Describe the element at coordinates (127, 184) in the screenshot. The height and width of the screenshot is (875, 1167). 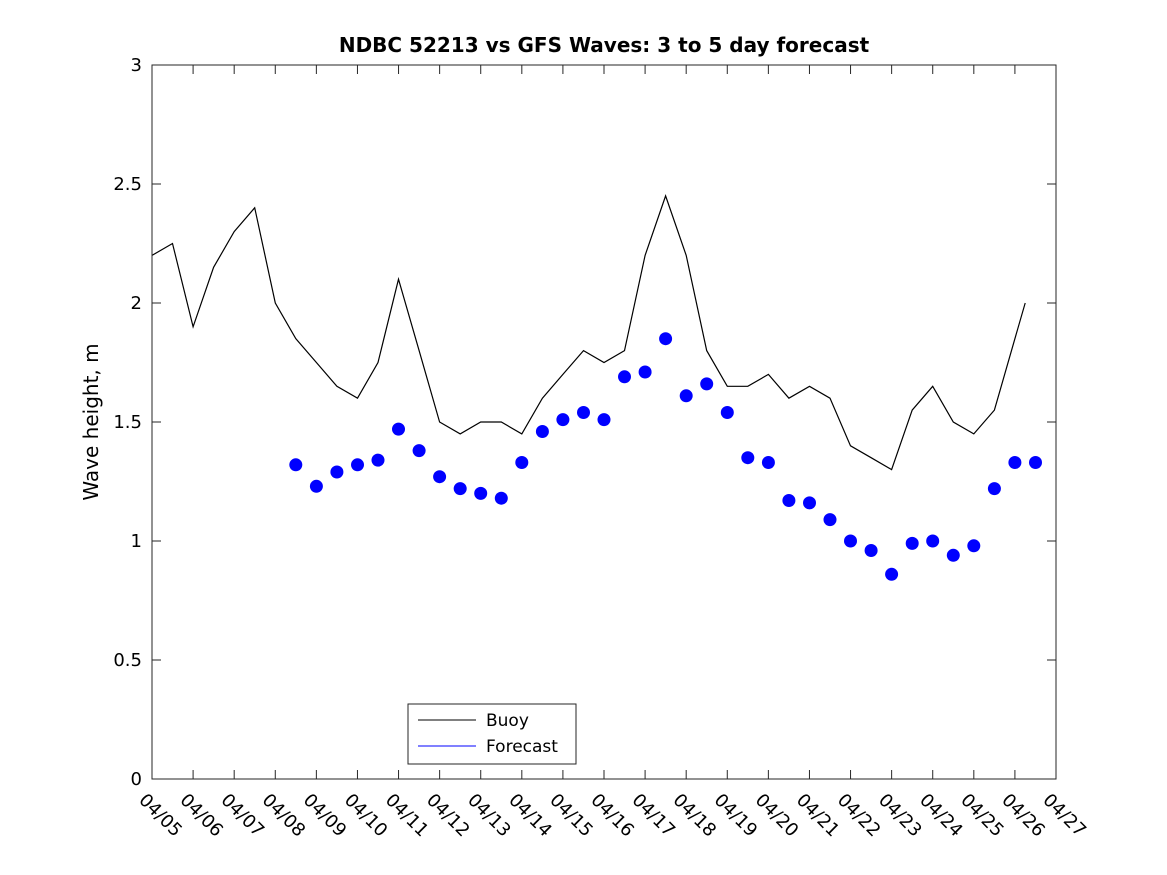
I see `y-tick-label: 2.5` at that location.